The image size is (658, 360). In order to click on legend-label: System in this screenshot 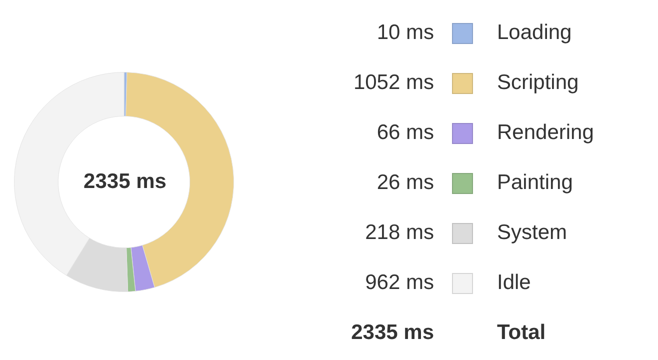, I will do `click(532, 233)`.